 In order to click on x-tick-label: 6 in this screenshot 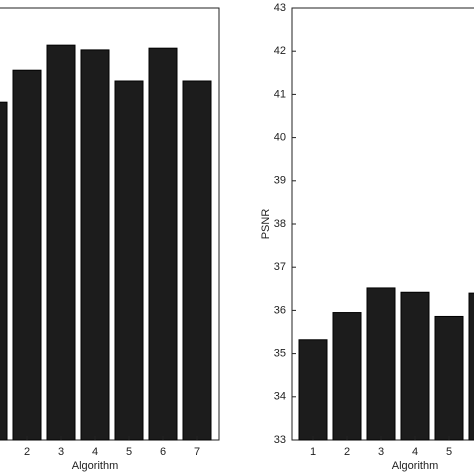, I will do `click(163, 452)`.